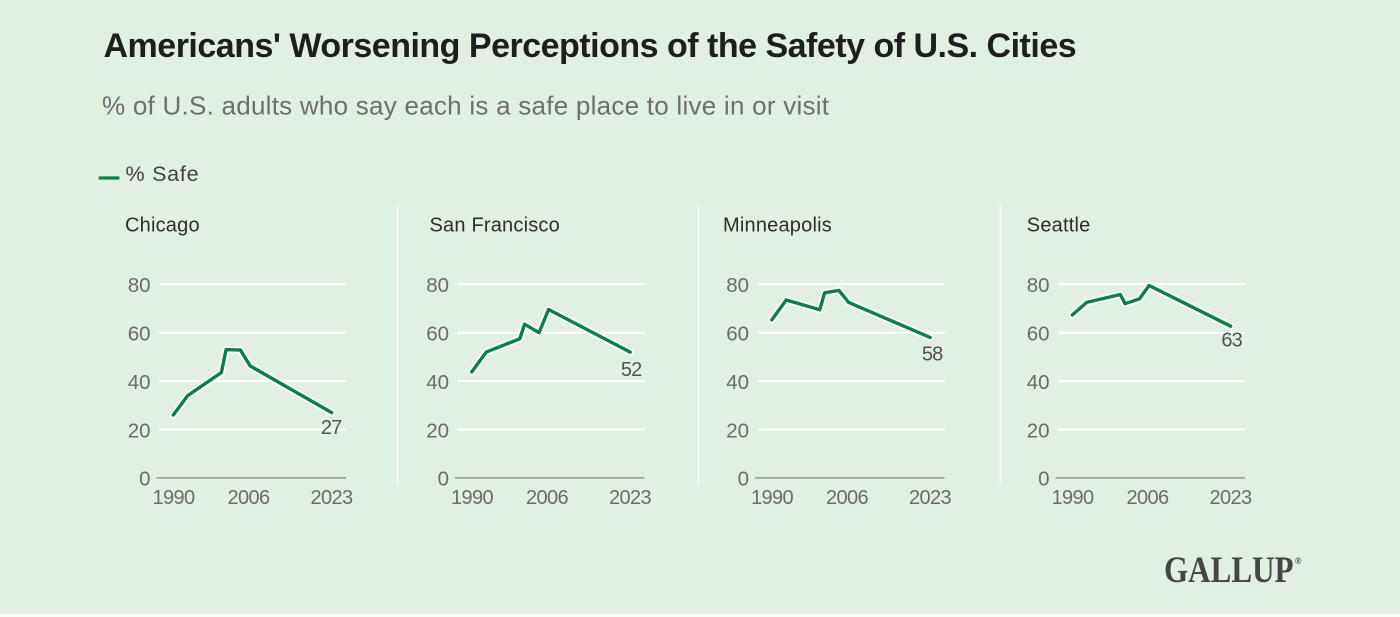 The height and width of the screenshot is (617, 1400). I want to click on svg-text: Chicago, so click(162, 226).